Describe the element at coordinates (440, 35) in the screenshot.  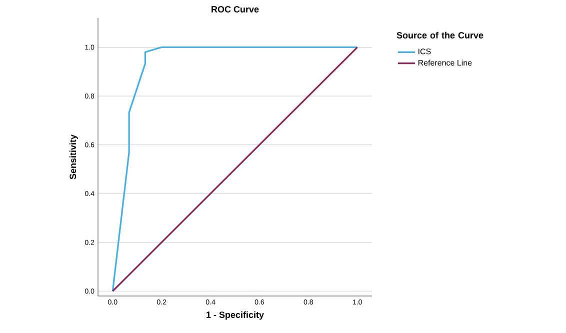
I see `legend-title: Source of the Curve` at that location.